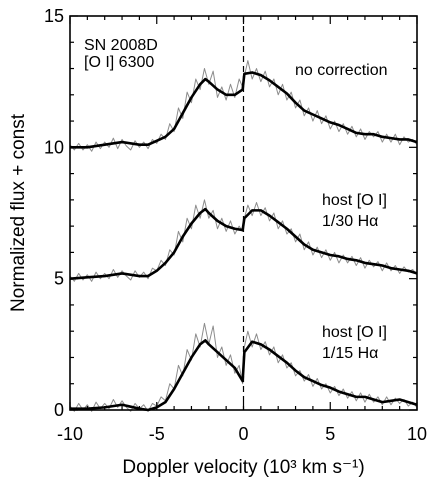  Describe the element at coordinates (243, 434) in the screenshot. I see `x-tick-label: 0` at that location.